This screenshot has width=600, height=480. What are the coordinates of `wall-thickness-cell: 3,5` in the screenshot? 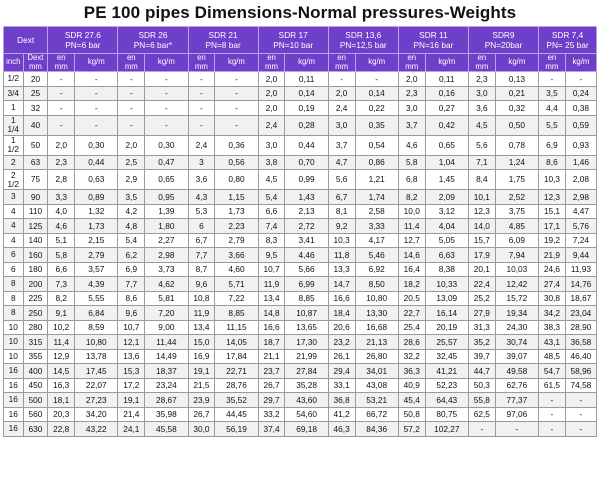 It's located at (552, 93).